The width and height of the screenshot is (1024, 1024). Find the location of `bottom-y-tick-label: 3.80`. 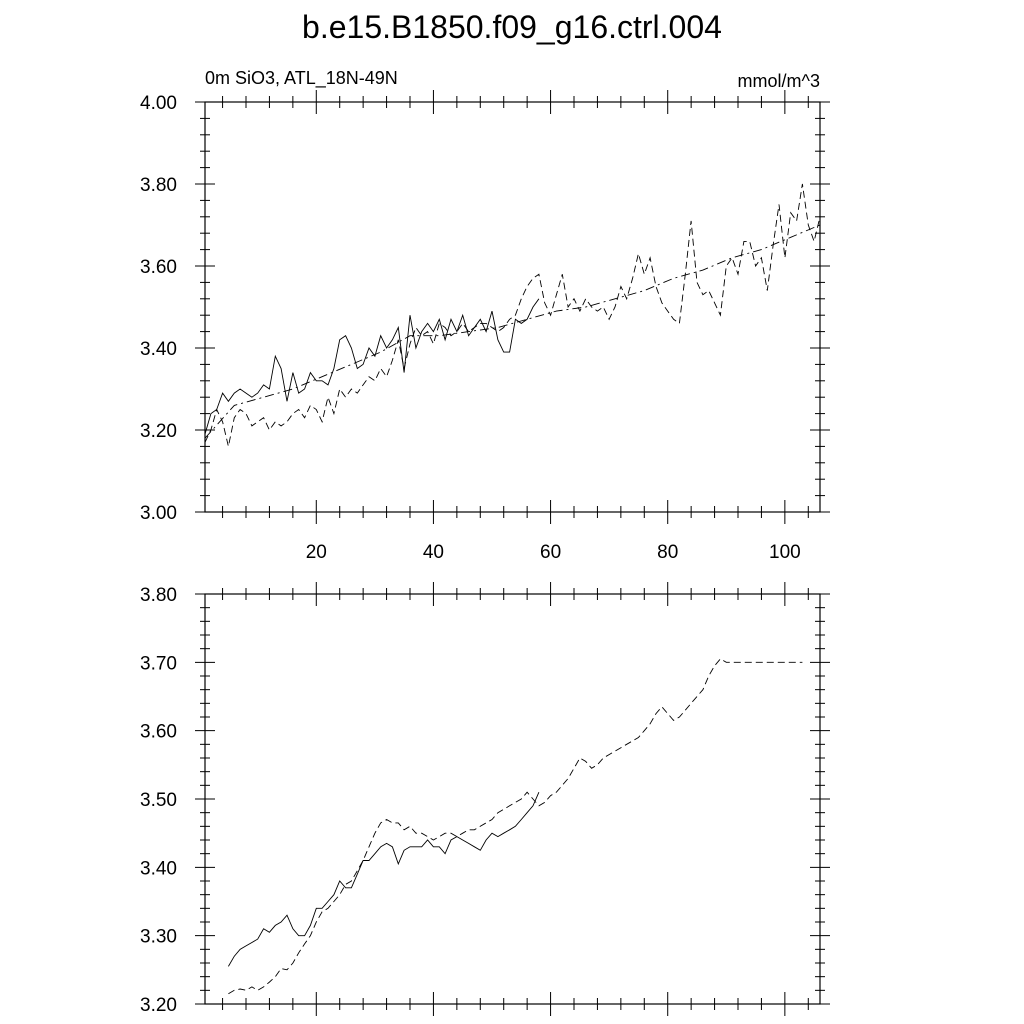

bottom-y-tick-label: 3.80 is located at coordinates (158, 595).